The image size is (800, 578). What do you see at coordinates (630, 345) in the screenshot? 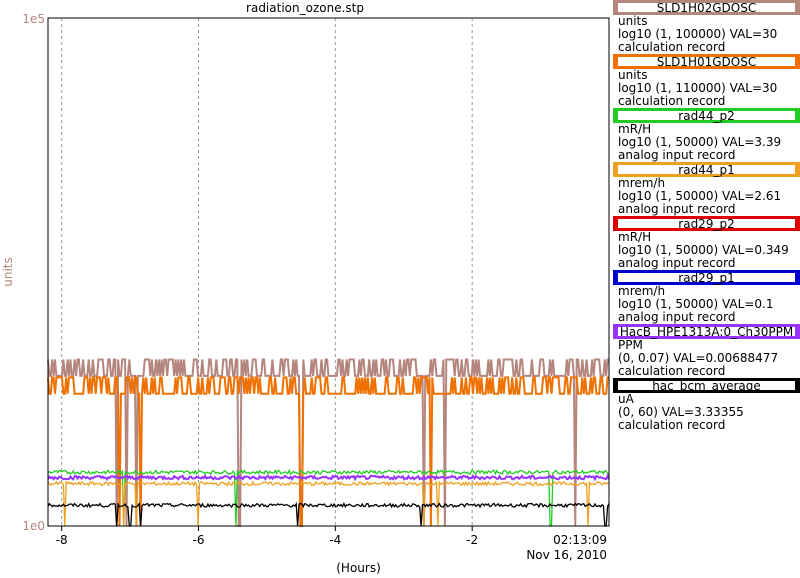
I see `legend-units: PPM` at bounding box center [630, 345].